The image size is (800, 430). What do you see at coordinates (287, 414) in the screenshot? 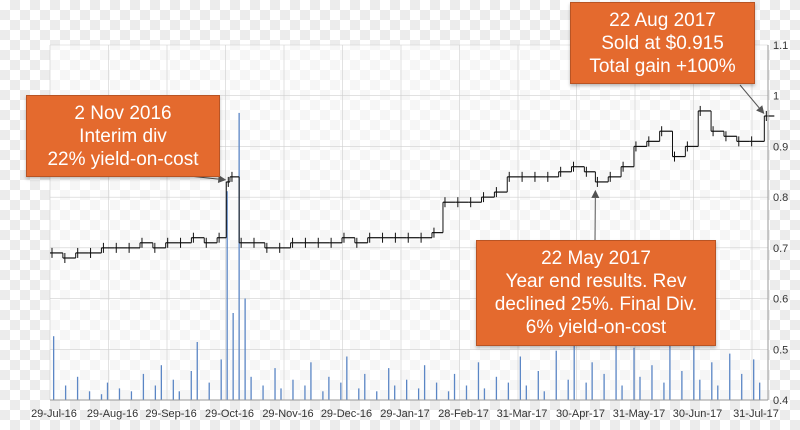
I see `x-tick-label: 29-Nov-16` at bounding box center [287, 414].